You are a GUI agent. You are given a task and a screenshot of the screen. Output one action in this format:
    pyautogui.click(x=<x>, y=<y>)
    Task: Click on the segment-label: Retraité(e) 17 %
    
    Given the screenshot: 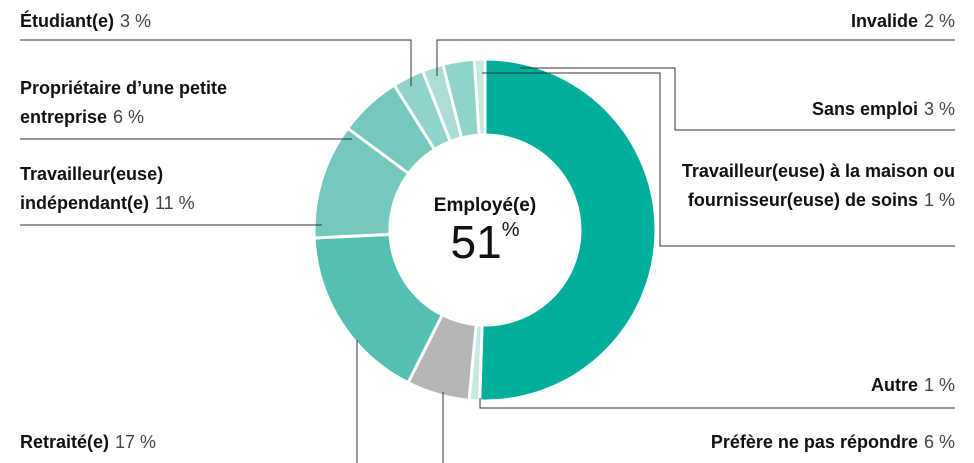 What is the action you would take?
    pyautogui.click(x=170, y=442)
    